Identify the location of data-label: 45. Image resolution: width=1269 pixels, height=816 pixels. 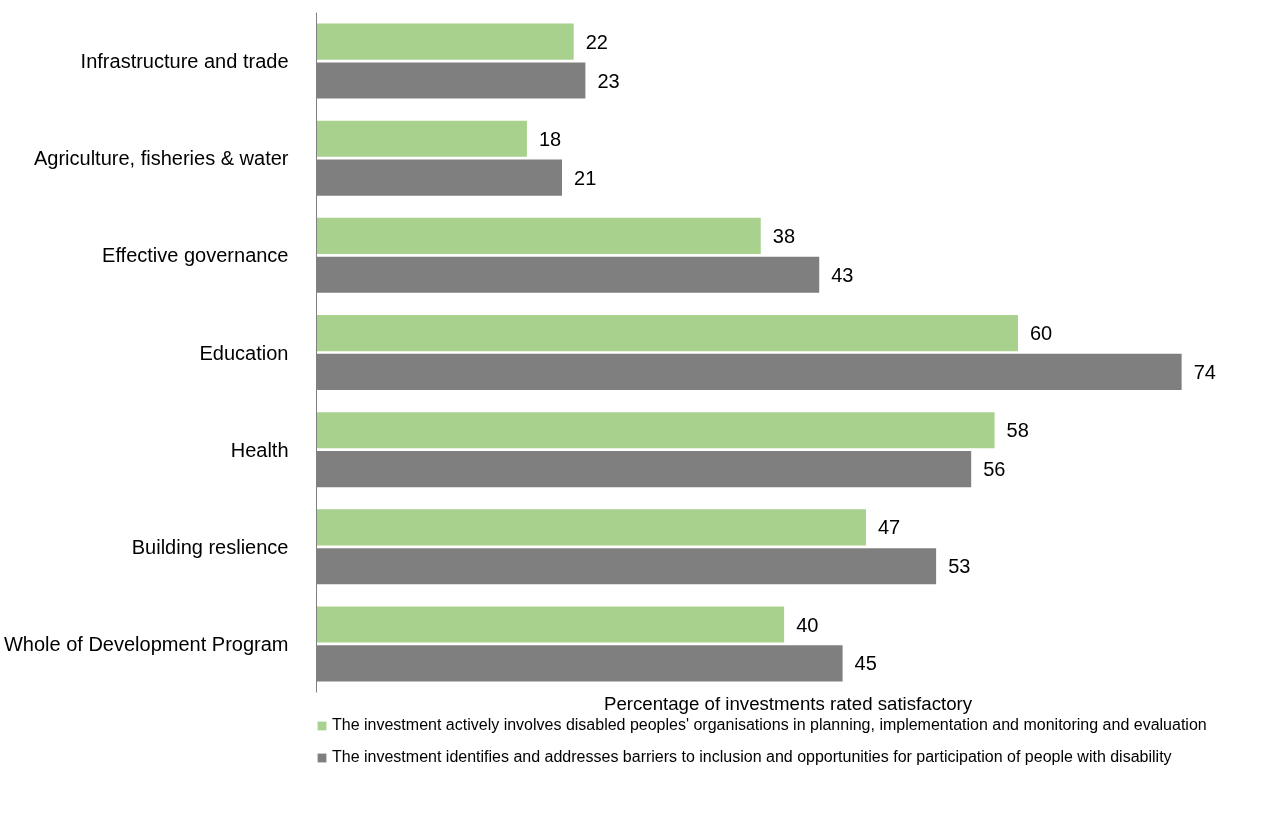
(865, 663).